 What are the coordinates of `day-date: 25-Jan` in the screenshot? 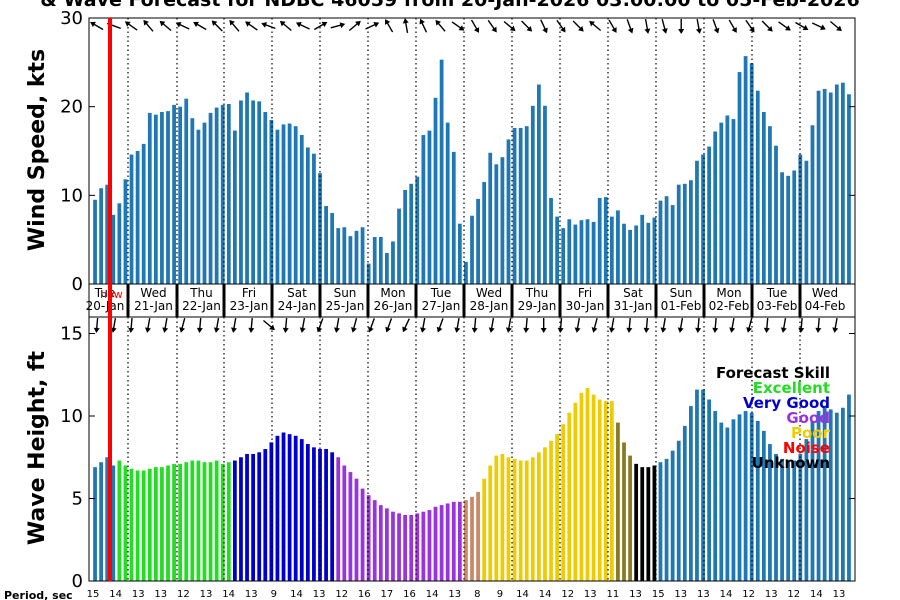 It's located at (345, 306).